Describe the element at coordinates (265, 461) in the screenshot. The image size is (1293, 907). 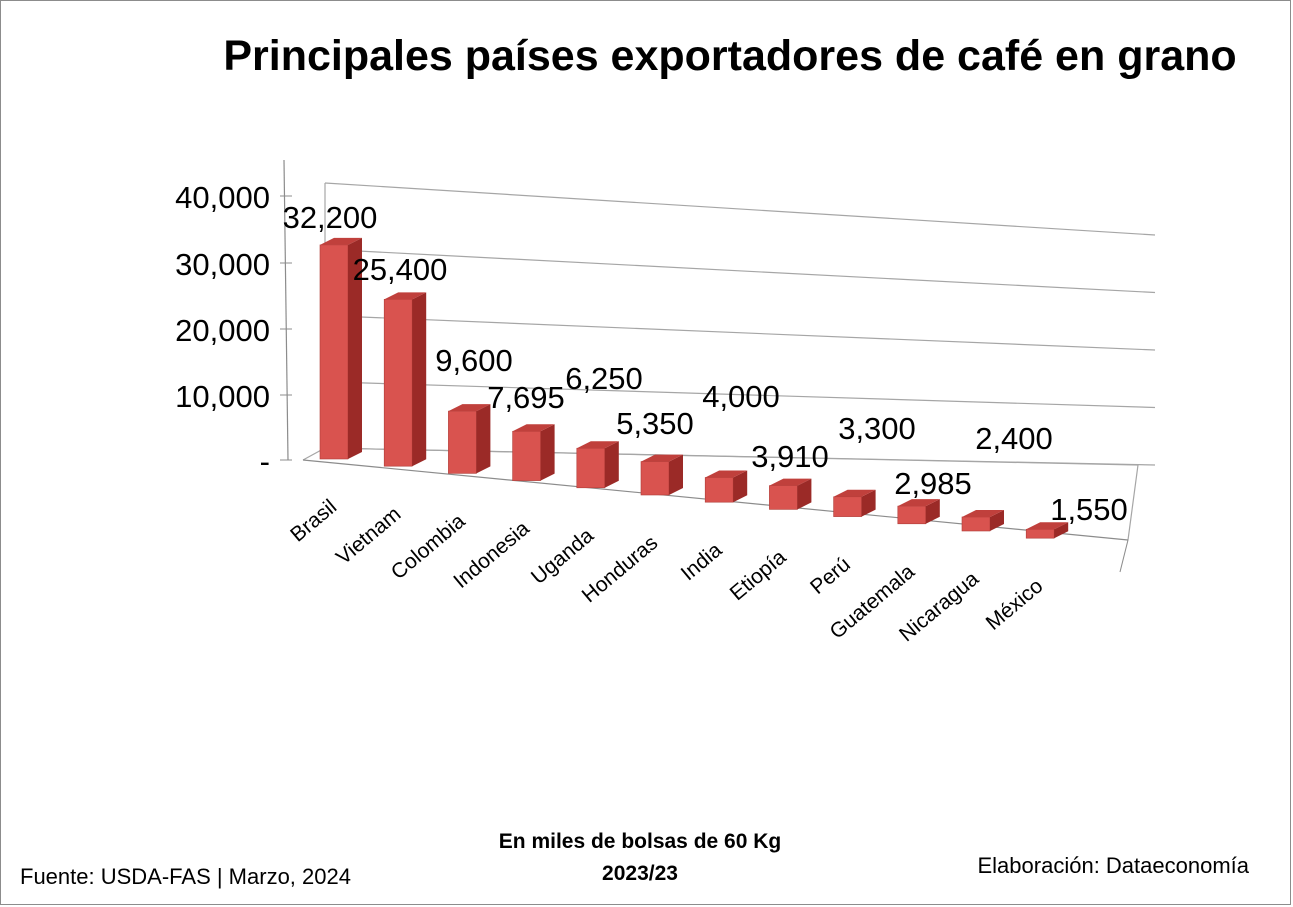
I see `y-tick-label: -` at that location.